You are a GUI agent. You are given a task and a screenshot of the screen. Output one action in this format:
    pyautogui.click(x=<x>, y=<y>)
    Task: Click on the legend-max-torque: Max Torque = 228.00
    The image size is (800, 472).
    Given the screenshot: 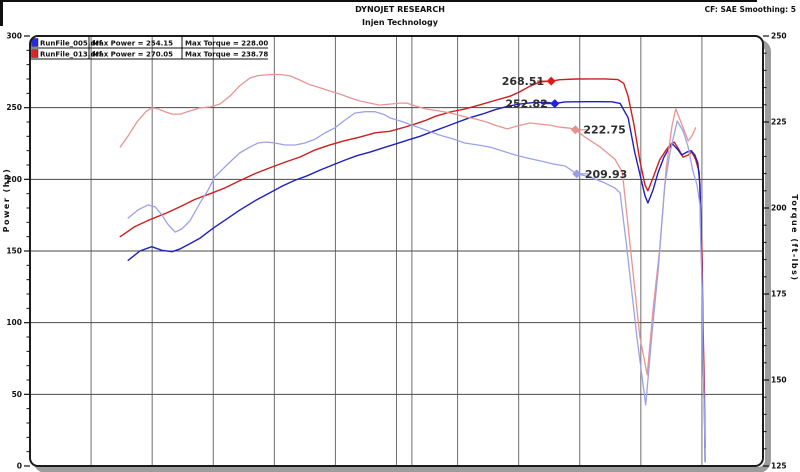 What is the action you would take?
    pyautogui.click(x=226, y=44)
    